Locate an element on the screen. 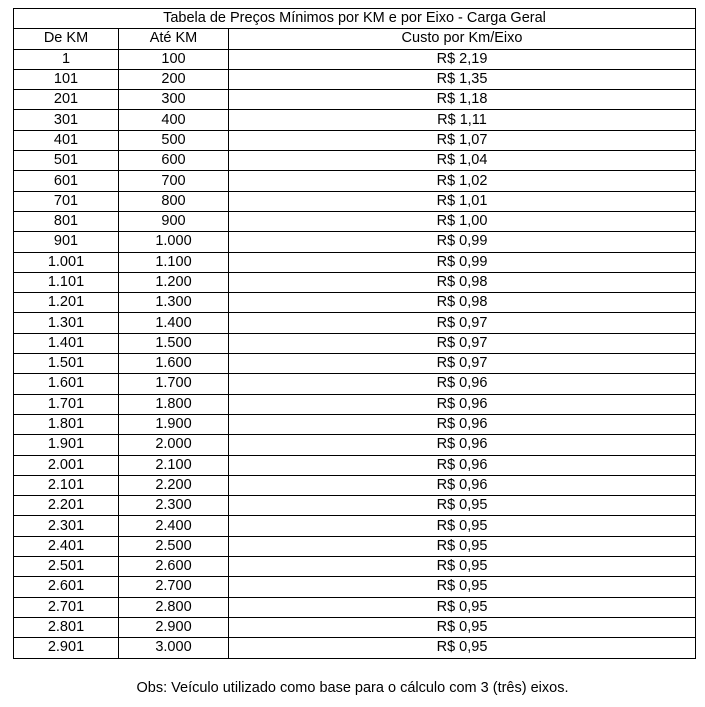  cell-custo: R$ 2,19 is located at coordinates (462, 59).